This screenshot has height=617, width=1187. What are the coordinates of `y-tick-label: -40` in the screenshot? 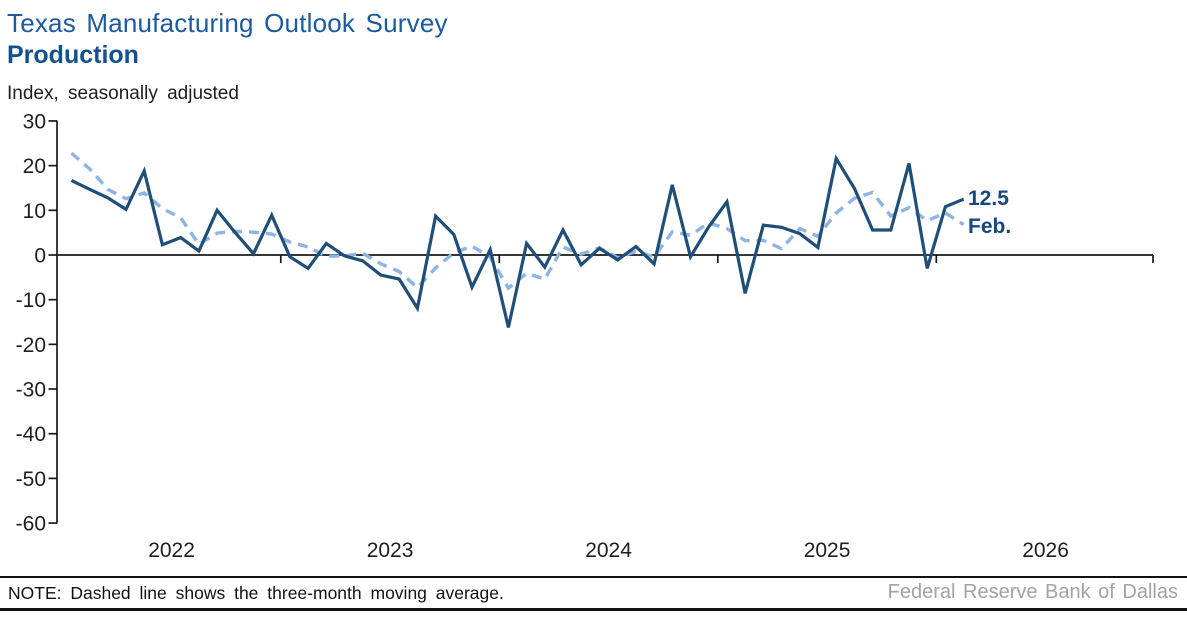 It's located at (31, 434).